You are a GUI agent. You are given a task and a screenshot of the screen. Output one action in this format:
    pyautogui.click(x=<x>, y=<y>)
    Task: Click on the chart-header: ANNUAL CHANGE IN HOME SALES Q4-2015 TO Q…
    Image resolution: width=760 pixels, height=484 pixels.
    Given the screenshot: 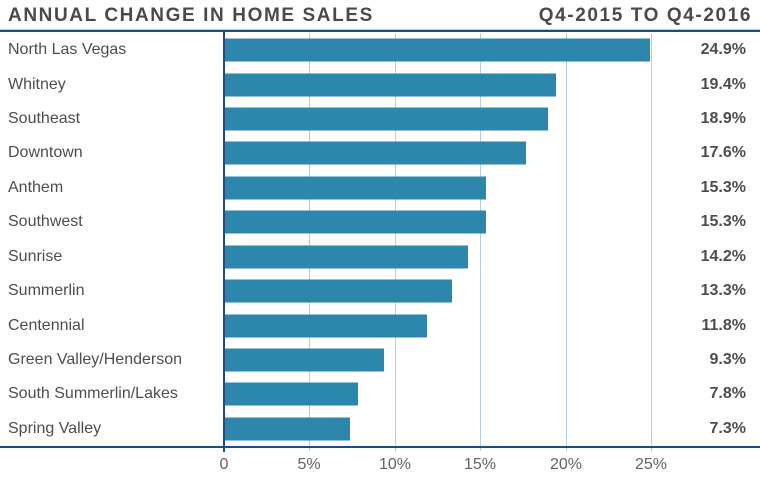 What is the action you would take?
    pyautogui.click(x=380, y=16)
    